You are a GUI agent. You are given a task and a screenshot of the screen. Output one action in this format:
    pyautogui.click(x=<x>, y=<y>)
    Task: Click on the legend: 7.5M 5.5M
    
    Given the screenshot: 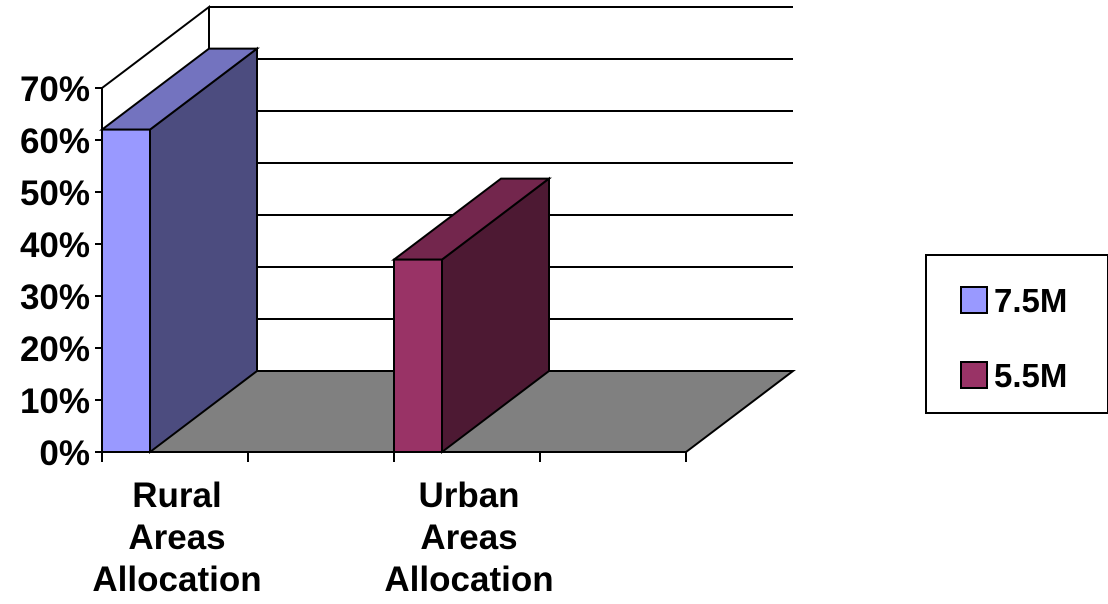 What is the action you would take?
    pyautogui.click(x=1016, y=334)
    